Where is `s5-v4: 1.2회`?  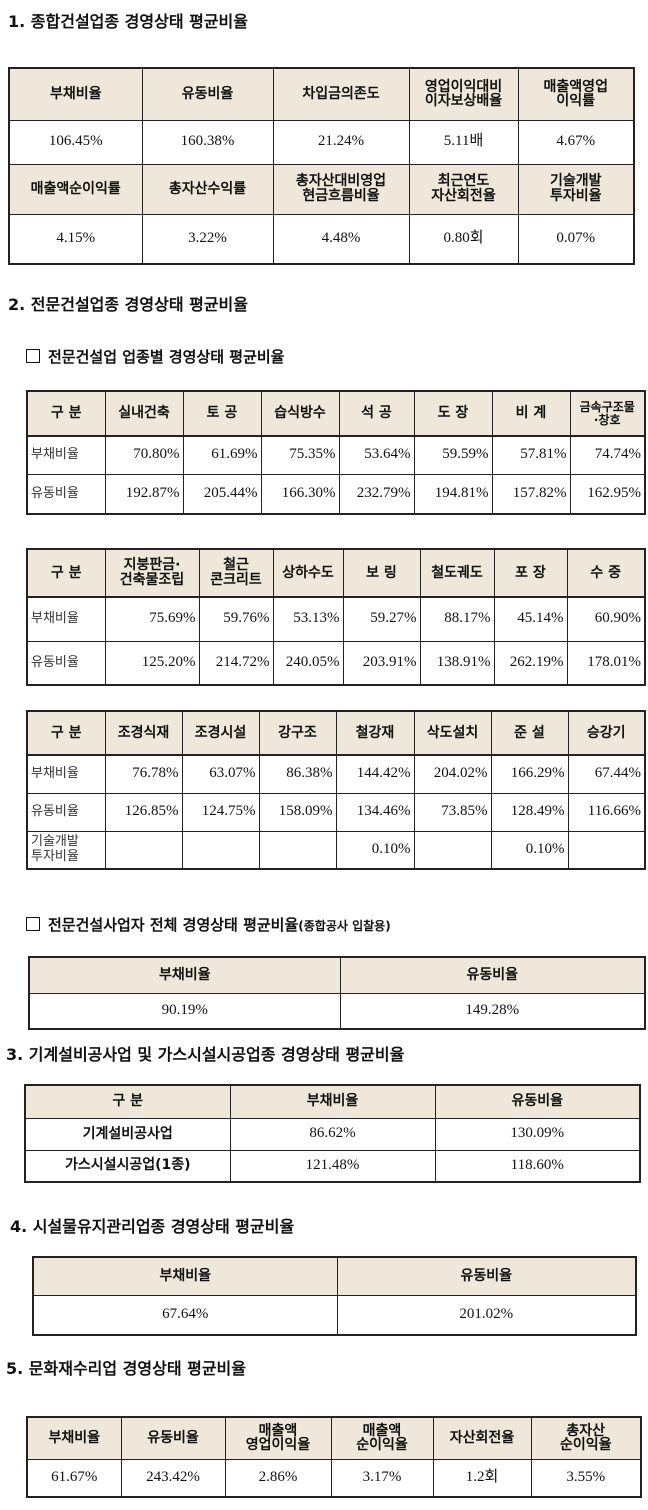 s5-v4: 1.2회 is located at coordinates (482, 1478).